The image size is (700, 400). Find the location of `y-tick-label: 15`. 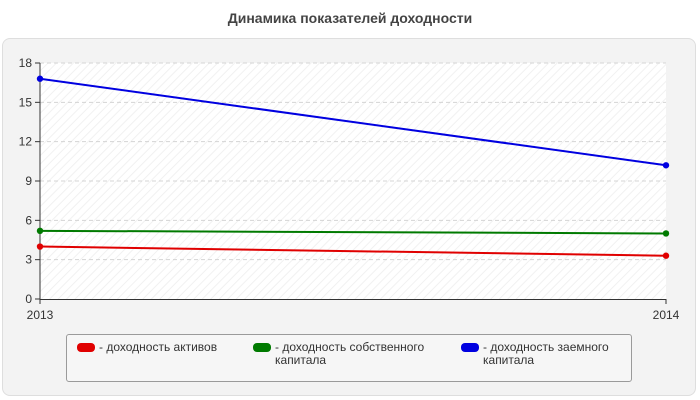

y-tick-label: 15 is located at coordinates (26, 102).